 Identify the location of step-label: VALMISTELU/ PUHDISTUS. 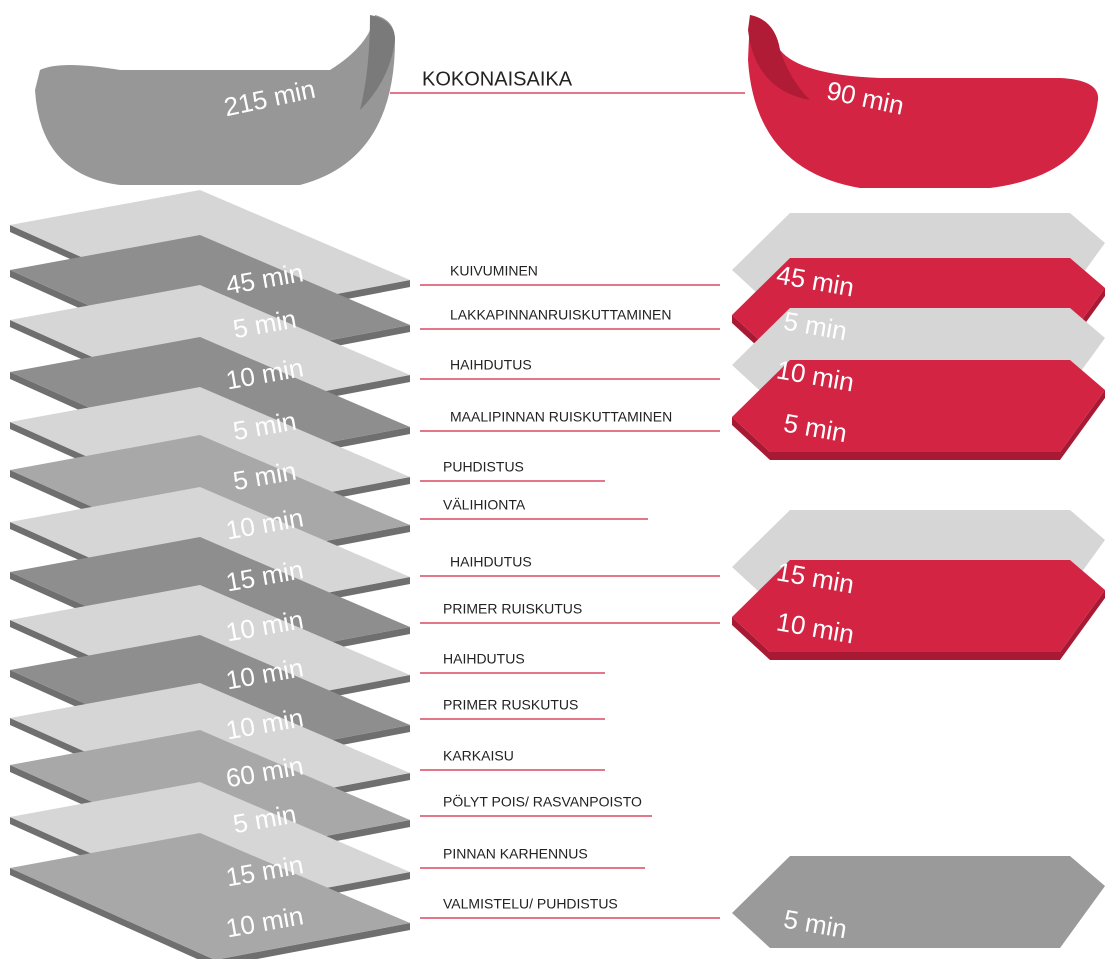
(530, 904).